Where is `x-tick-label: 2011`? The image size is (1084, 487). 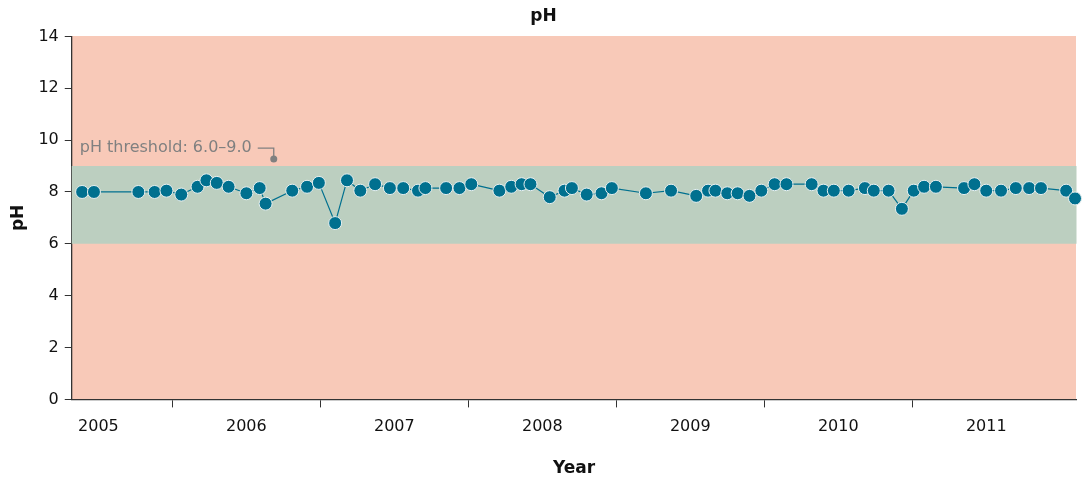 x-tick-label: 2011 is located at coordinates (986, 426).